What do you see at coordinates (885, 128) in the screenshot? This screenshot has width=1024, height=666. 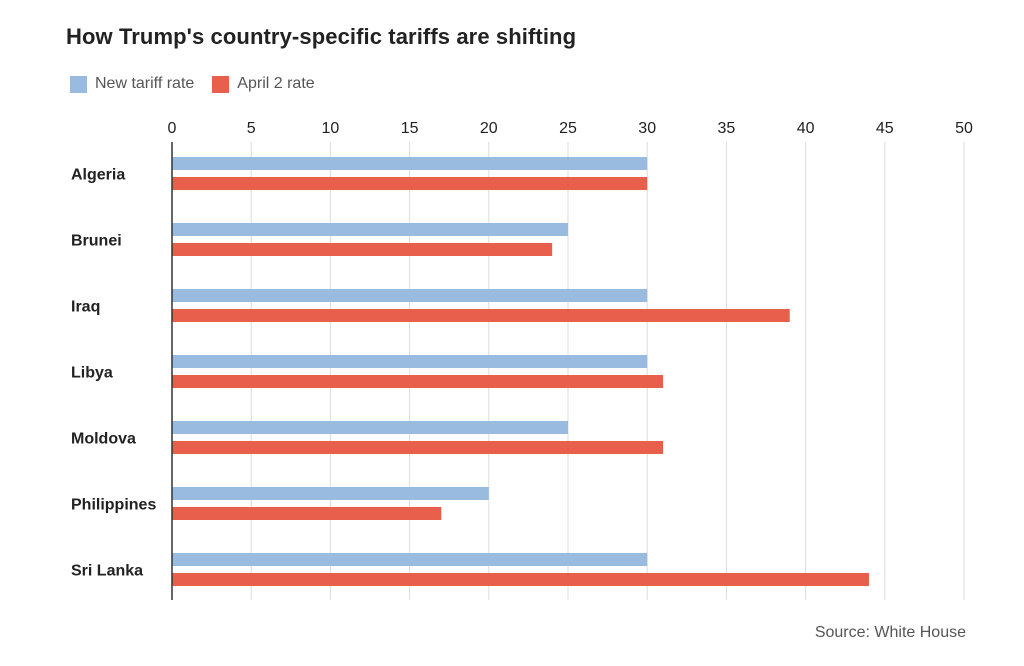 I see `x-tick-label: 45` at bounding box center [885, 128].